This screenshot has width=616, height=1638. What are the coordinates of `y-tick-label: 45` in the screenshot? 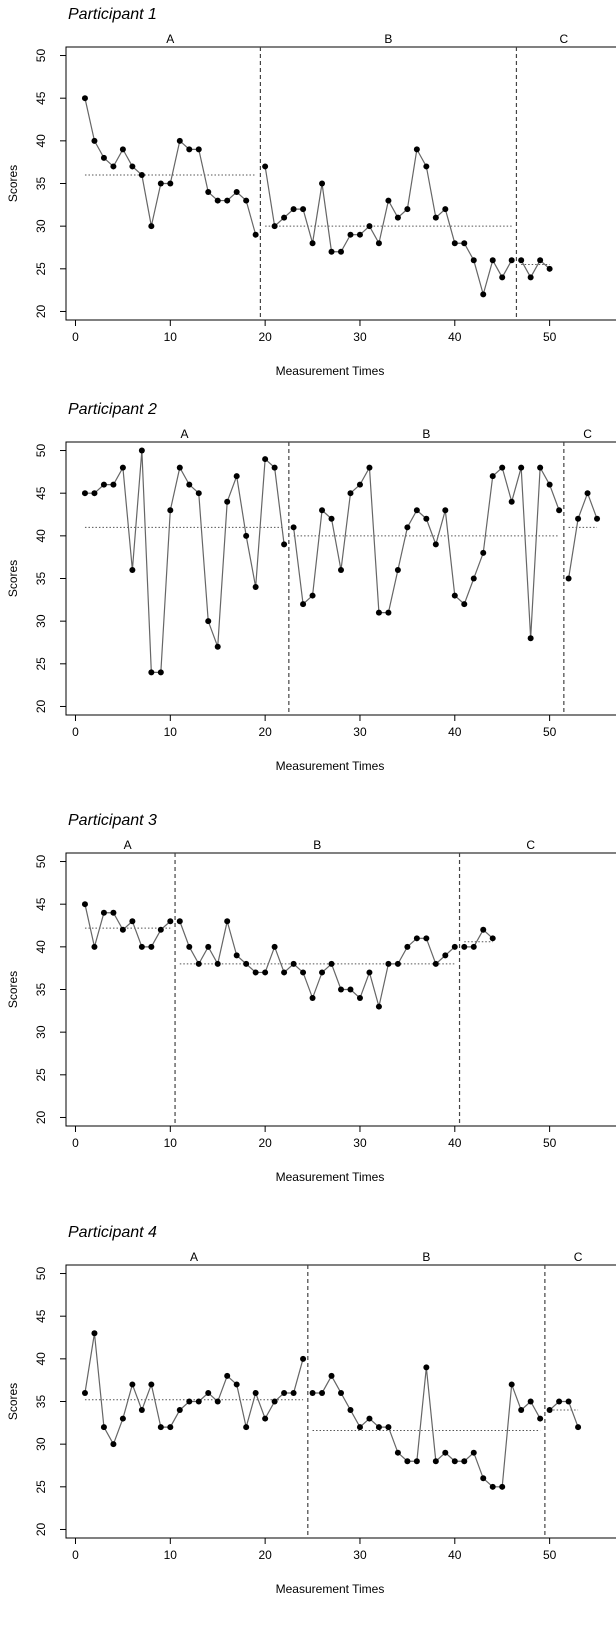 It's located at (41, 1316).